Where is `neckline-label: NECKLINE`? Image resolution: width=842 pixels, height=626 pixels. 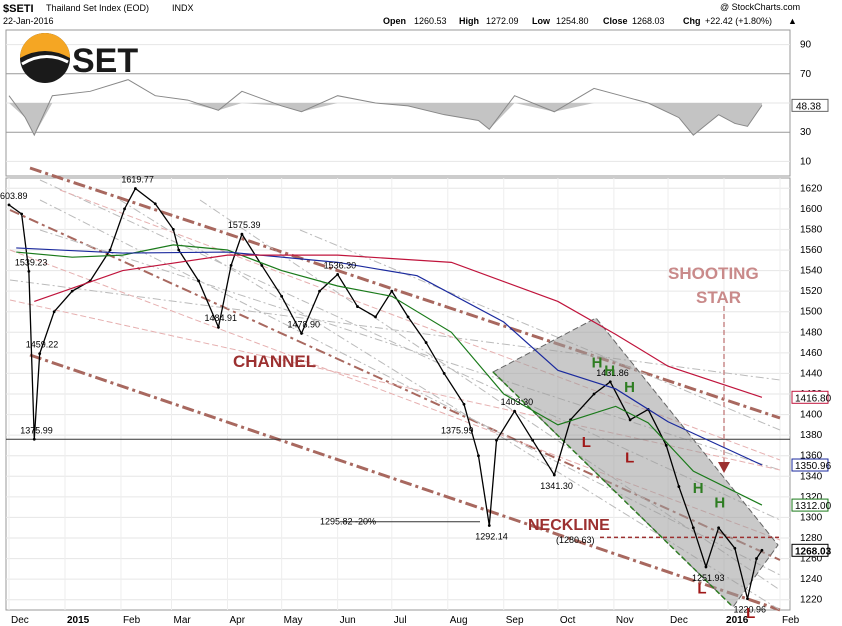 neckline-label: NECKLINE is located at coordinates (569, 525).